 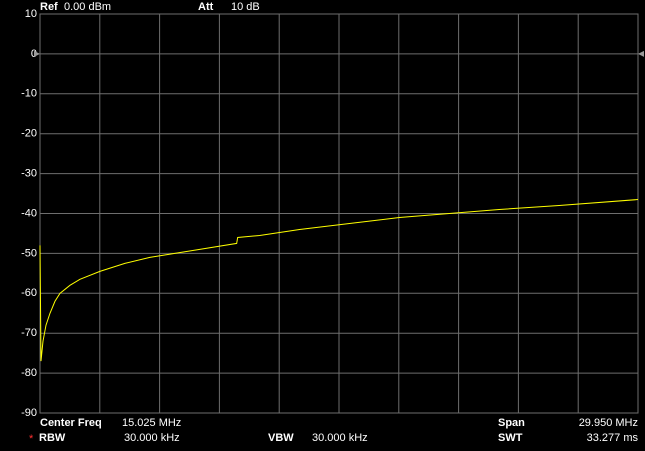 What do you see at coordinates (608, 423) in the screenshot?
I see `span-value: 29.950 MHz` at bounding box center [608, 423].